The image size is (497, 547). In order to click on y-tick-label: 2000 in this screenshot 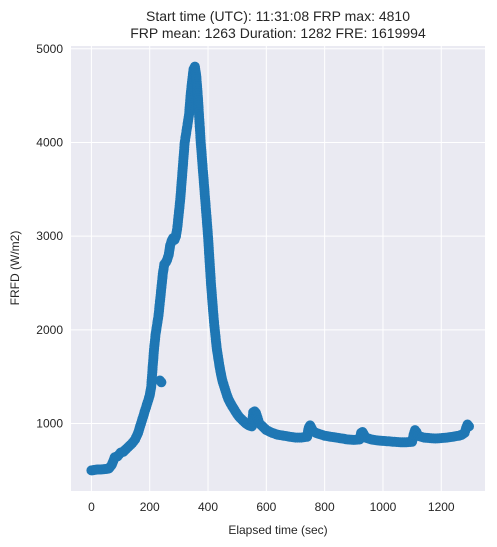, I will do `click(49, 330)`.